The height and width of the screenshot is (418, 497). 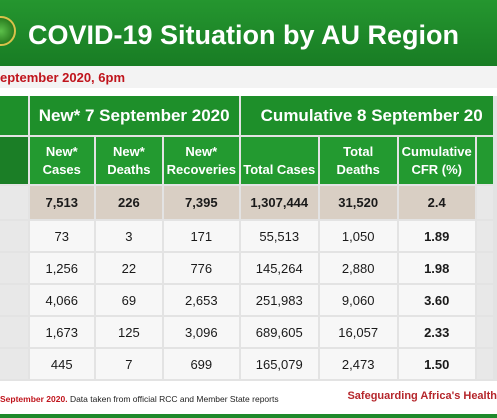 What do you see at coordinates (14, 202) in the screenshot?
I see `totals-region-cell` at bounding box center [14, 202].